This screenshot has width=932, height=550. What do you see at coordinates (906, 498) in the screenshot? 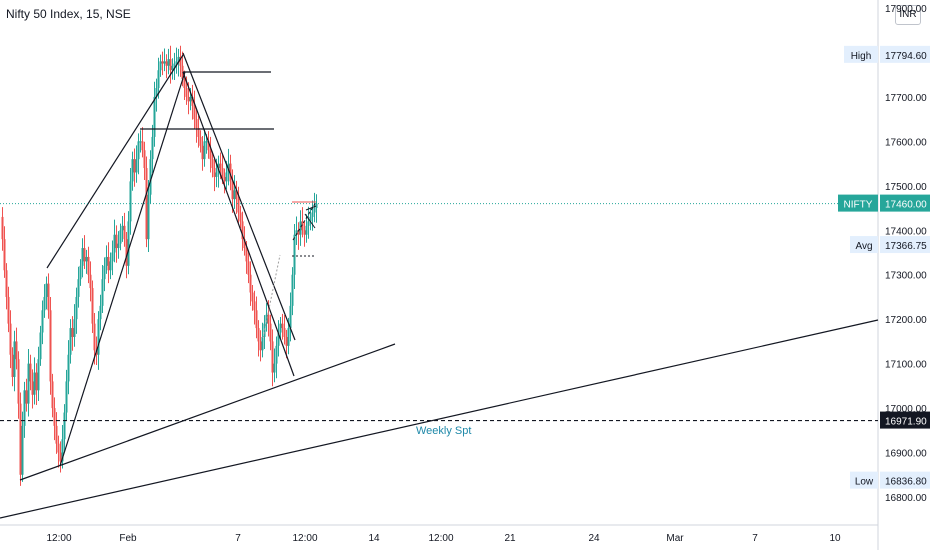
I see `y-tick-label: 16800.00` at bounding box center [906, 498].